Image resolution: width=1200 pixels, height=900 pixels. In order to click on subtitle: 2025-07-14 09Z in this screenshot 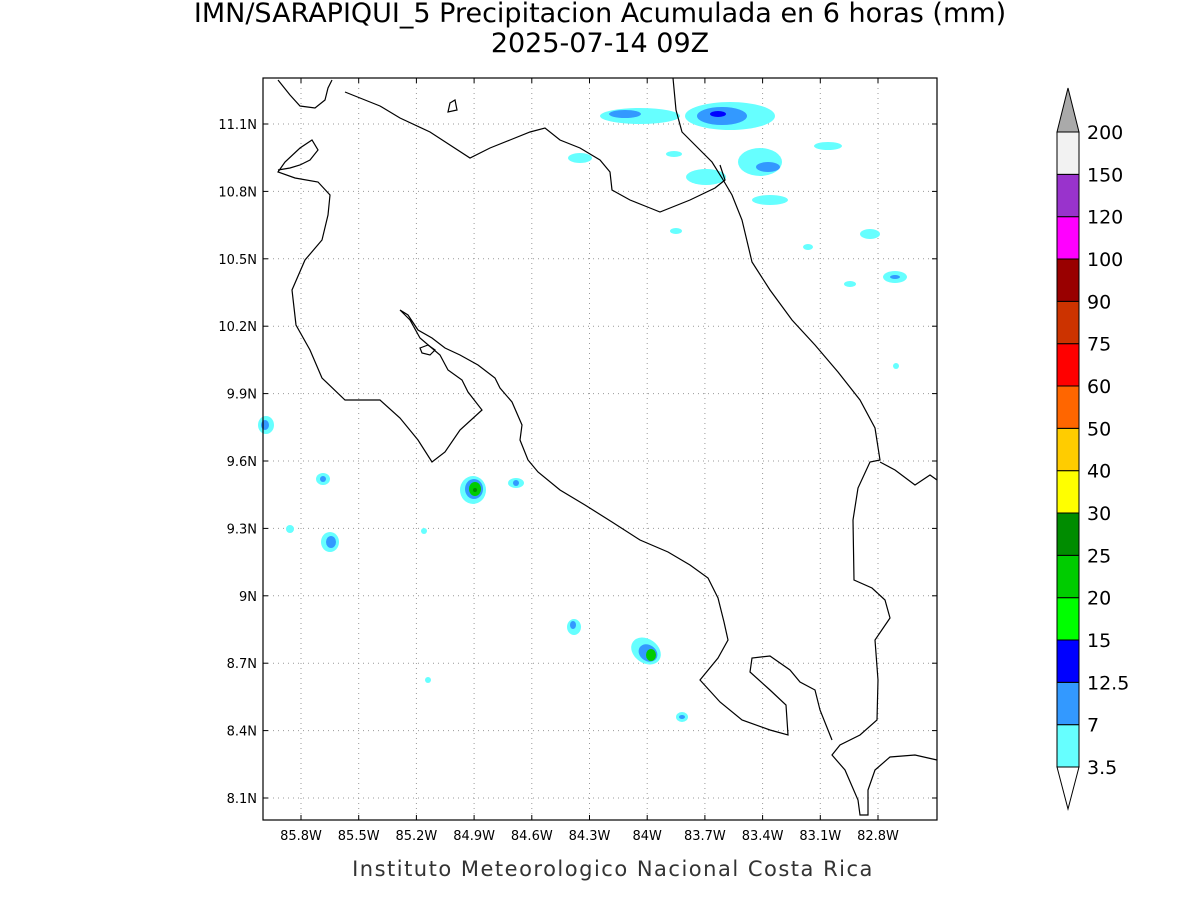, I will do `click(600, 43)`.